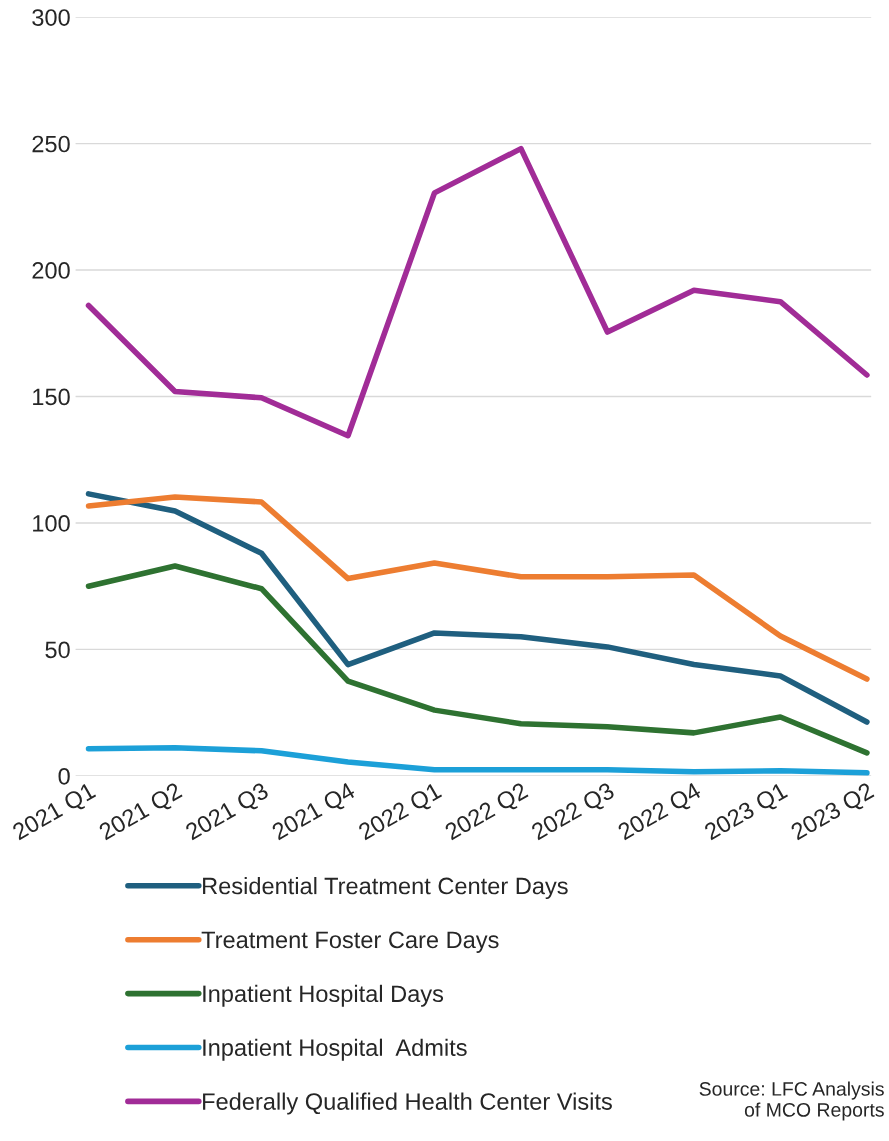 This screenshot has width=889, height=1141. Describe the element at coordinates (335, 1049) in the screenshot. I see `legend-label: Inpatient Hospital Admits` at that location.